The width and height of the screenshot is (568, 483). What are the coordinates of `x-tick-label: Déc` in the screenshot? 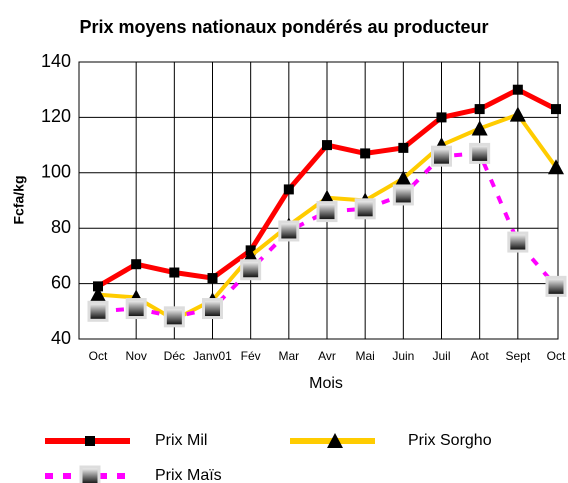 It's located at (174, 356).